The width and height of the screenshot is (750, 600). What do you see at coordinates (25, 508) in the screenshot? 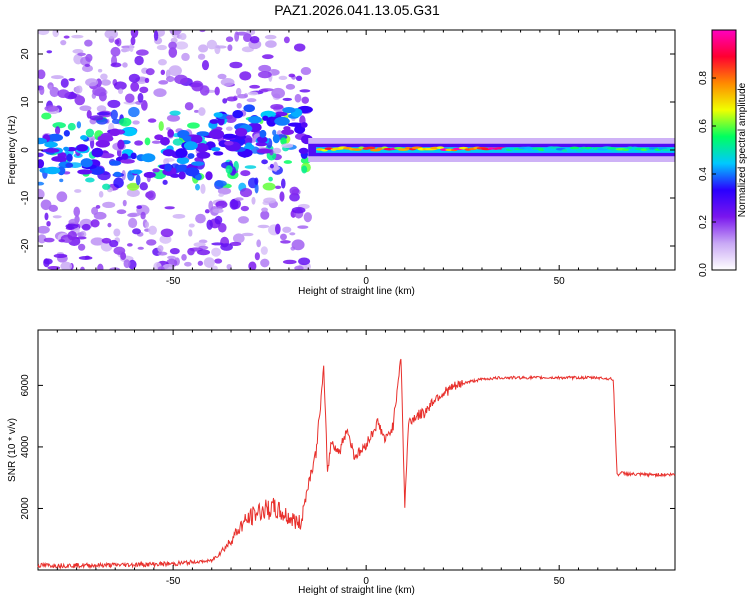
I see `snr-y-tick-label: 2000` at bounding box center [25, 508].